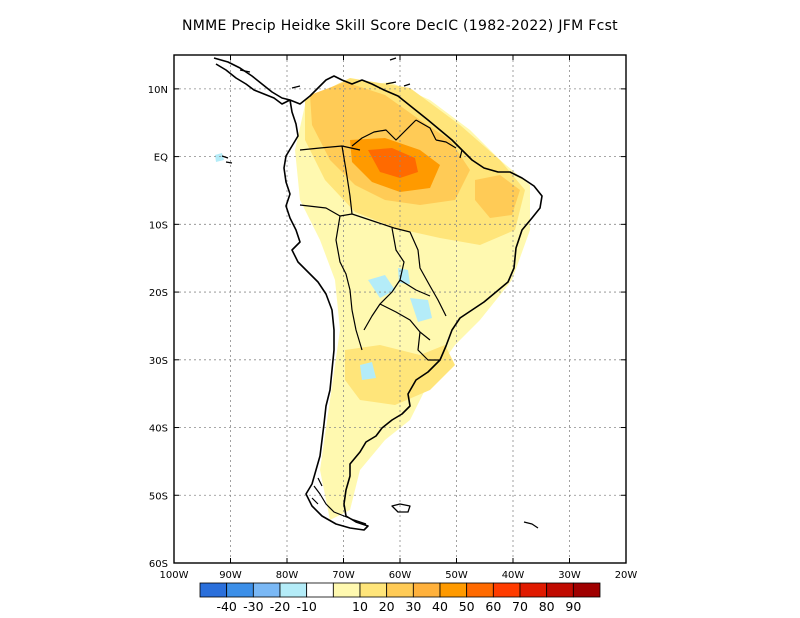  What do you see at coordinates (158, 225) in the screenshot?
I see `lat-label: 10S` at bounding box center [158, 225].